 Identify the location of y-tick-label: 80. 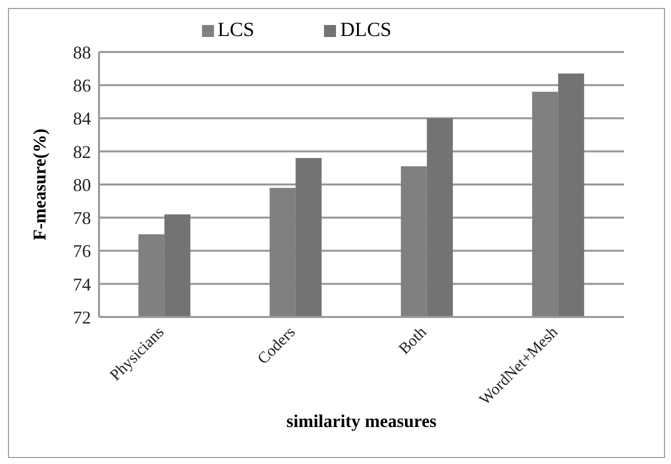
(82, 184).